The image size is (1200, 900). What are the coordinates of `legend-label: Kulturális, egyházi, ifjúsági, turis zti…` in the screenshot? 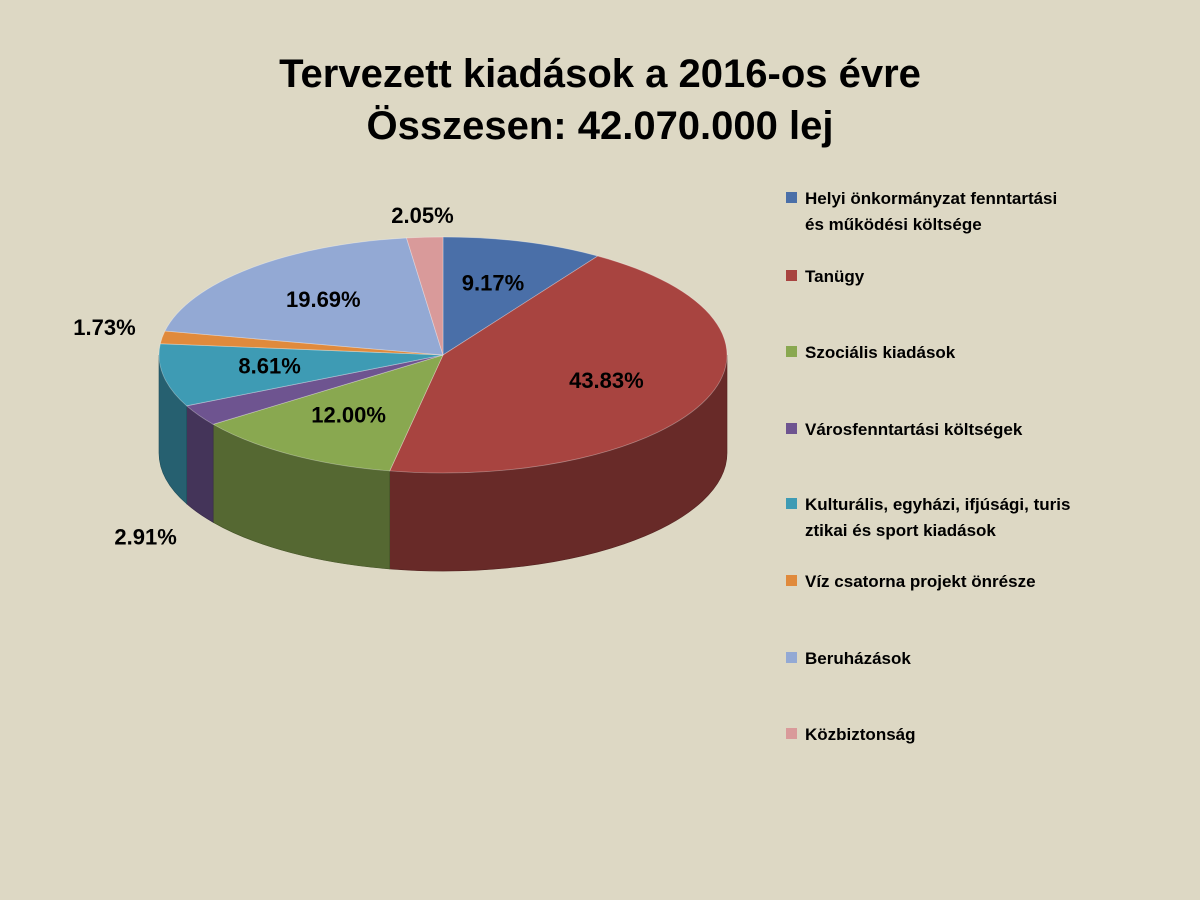 It's located at (938, 517).